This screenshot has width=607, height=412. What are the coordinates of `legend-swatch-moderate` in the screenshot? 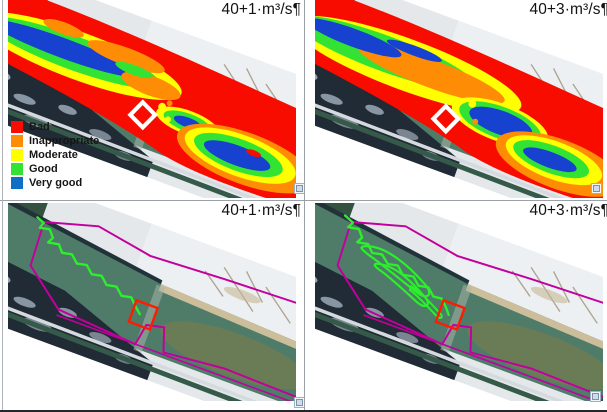 It's located at (17, 155).